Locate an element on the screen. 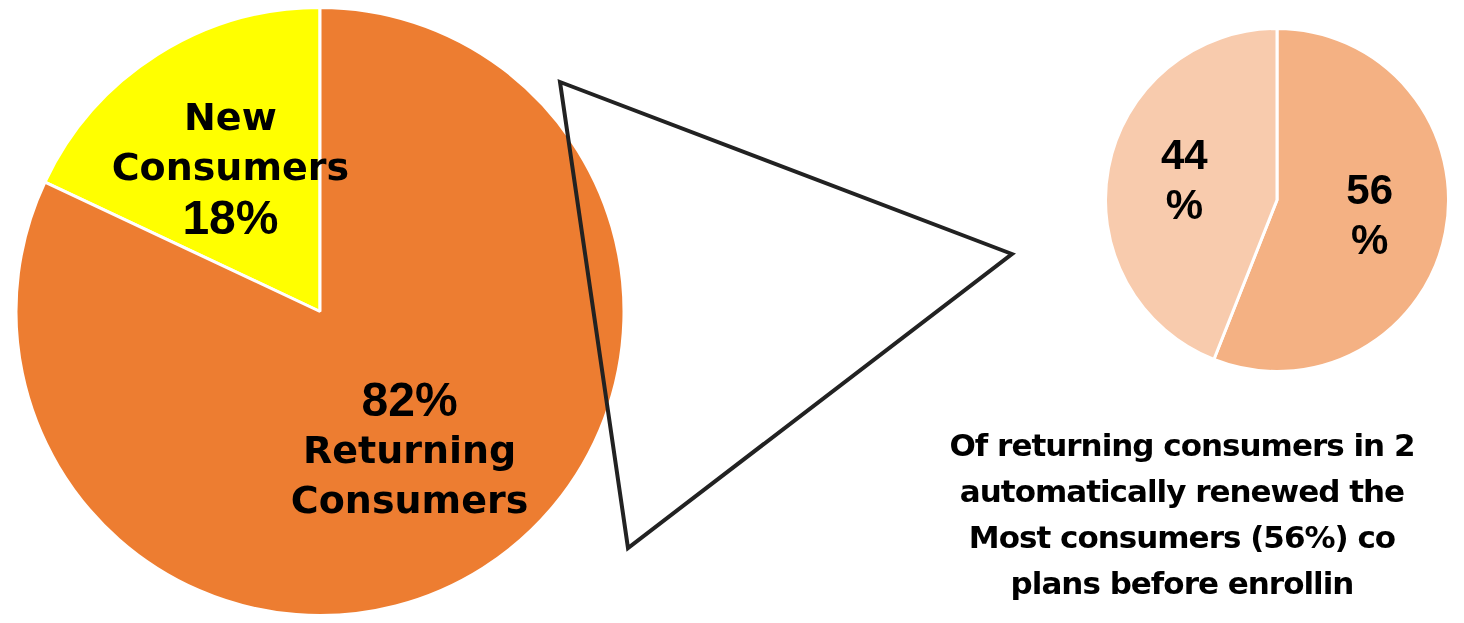 This screenshot has height=623, width=1464. data-label: 18% is located at coordinates (230, 217).